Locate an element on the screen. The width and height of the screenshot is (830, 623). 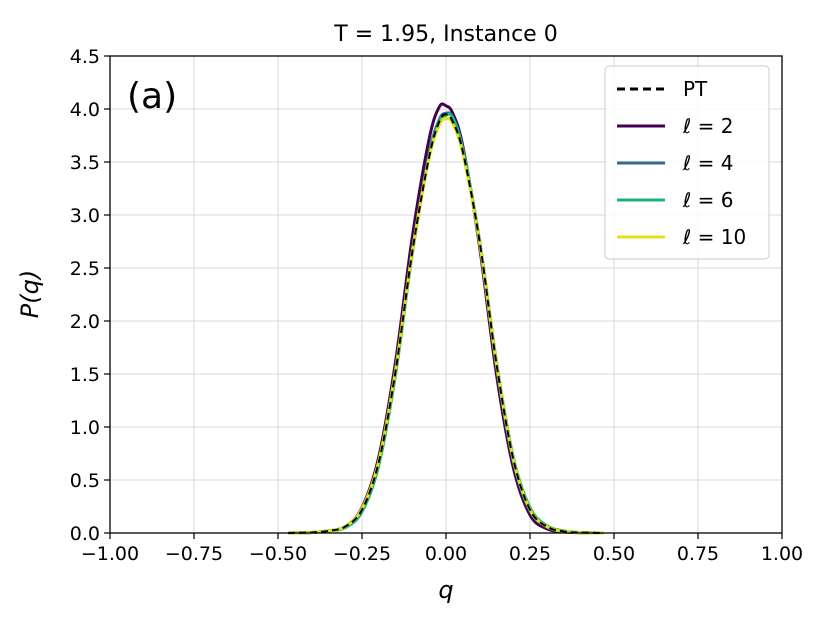
x-axis-ticks: −1.00 −0.75 −0.50 −0.25 0.00 0.25 0.50 0.75 1.00 is located at coordinates (442, 549).